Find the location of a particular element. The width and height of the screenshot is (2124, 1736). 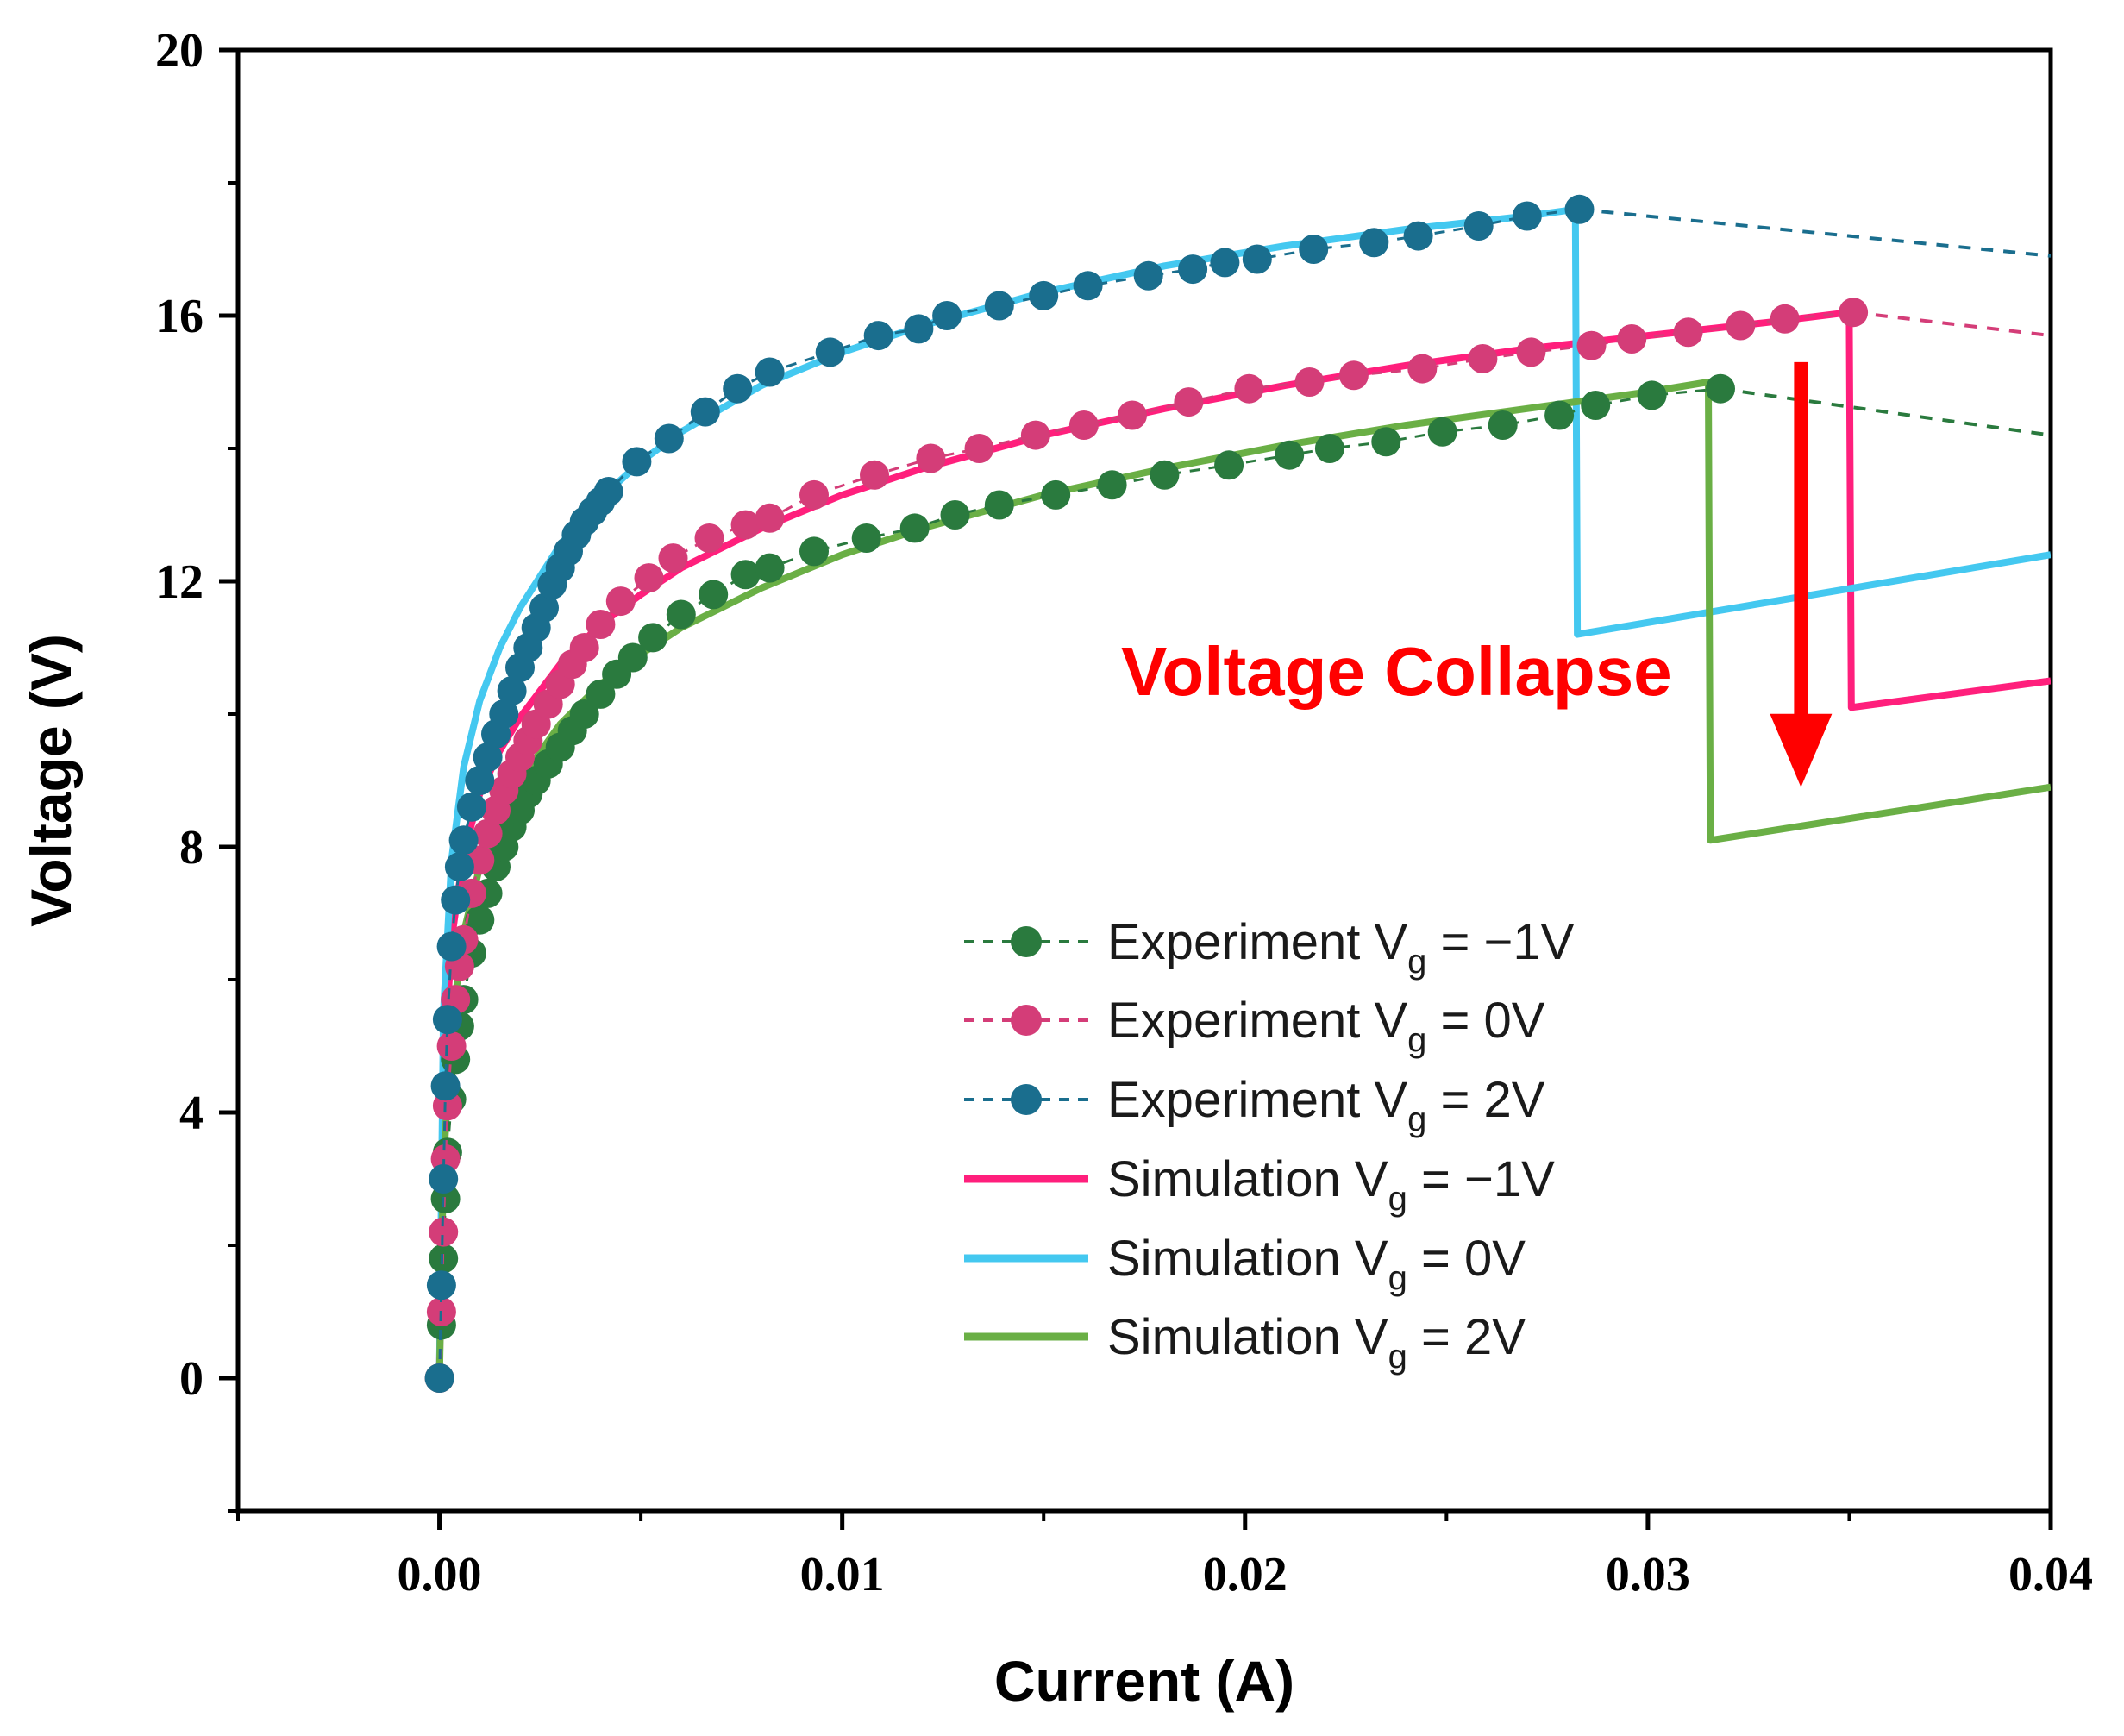

legend-label: Simulation Vg = 2V is located at coordinates (1316, 1342).